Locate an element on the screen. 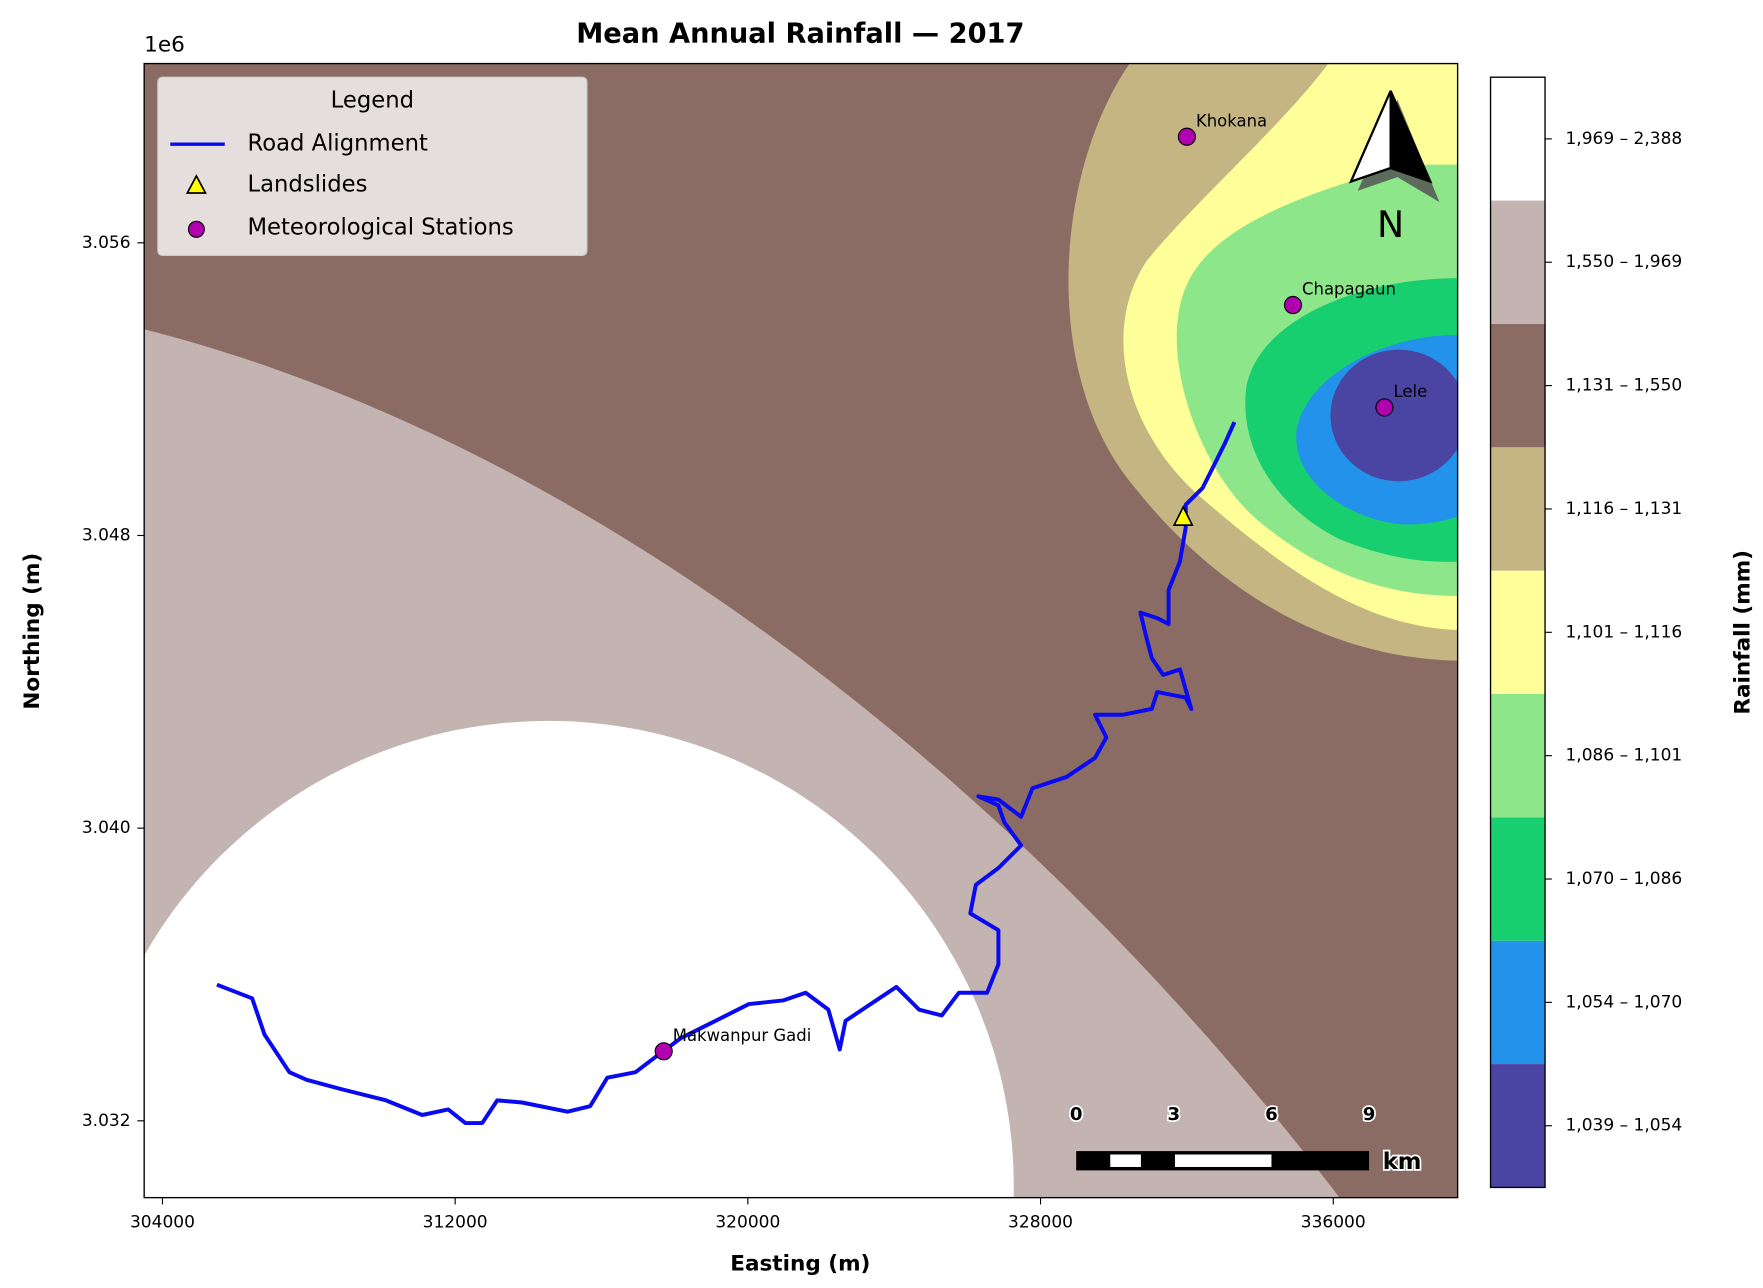 This screenshot has height=1288, width=1763. colorbar-tick-label: 1,054 – 1,070 is located at coordinates (1623, 1002).